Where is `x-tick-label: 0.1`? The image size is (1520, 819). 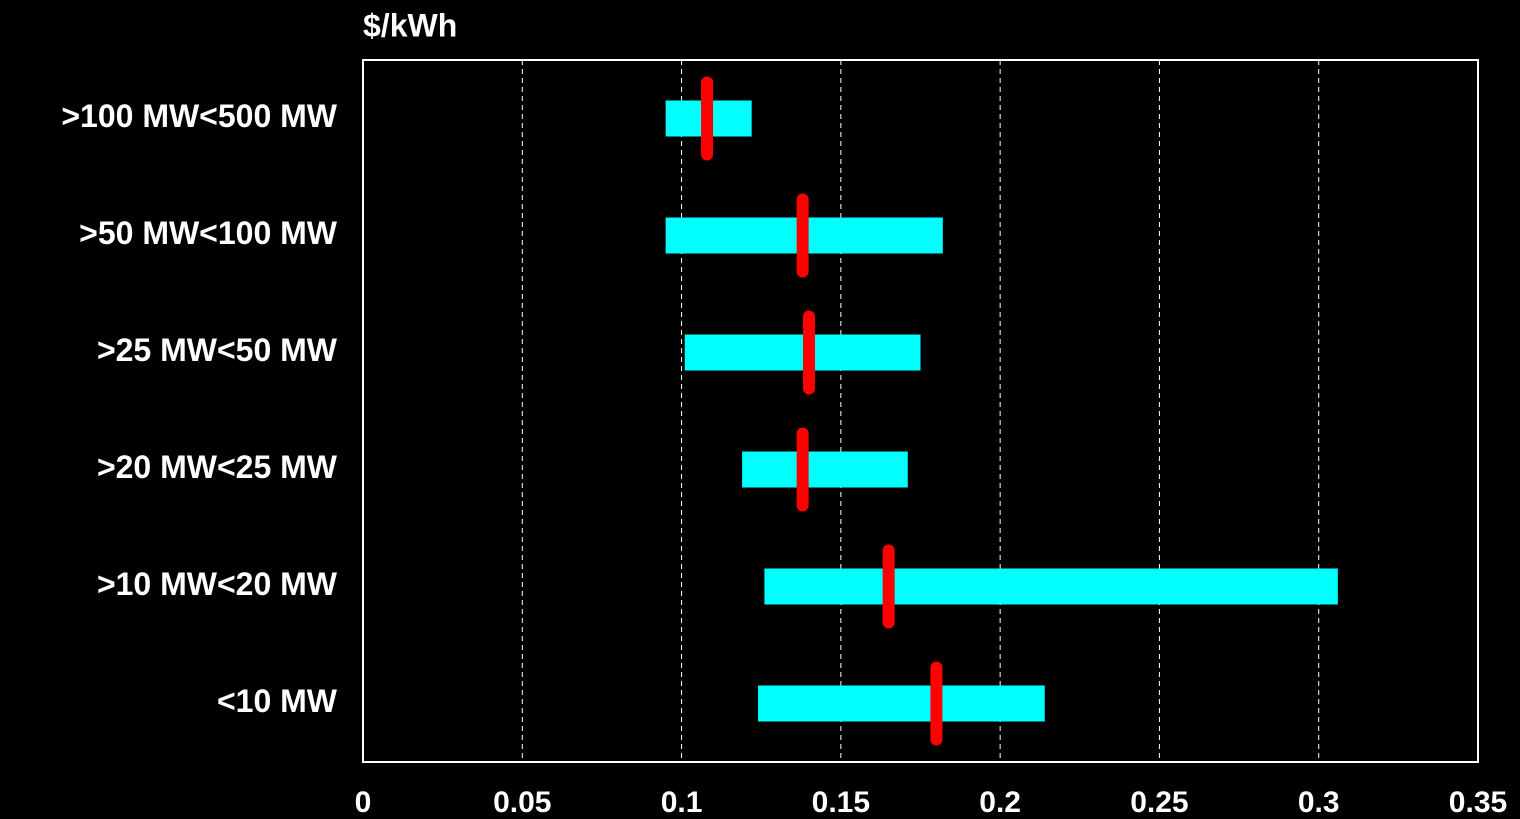
x-tick-label: 0.1 is located at coordinates (682, 802).